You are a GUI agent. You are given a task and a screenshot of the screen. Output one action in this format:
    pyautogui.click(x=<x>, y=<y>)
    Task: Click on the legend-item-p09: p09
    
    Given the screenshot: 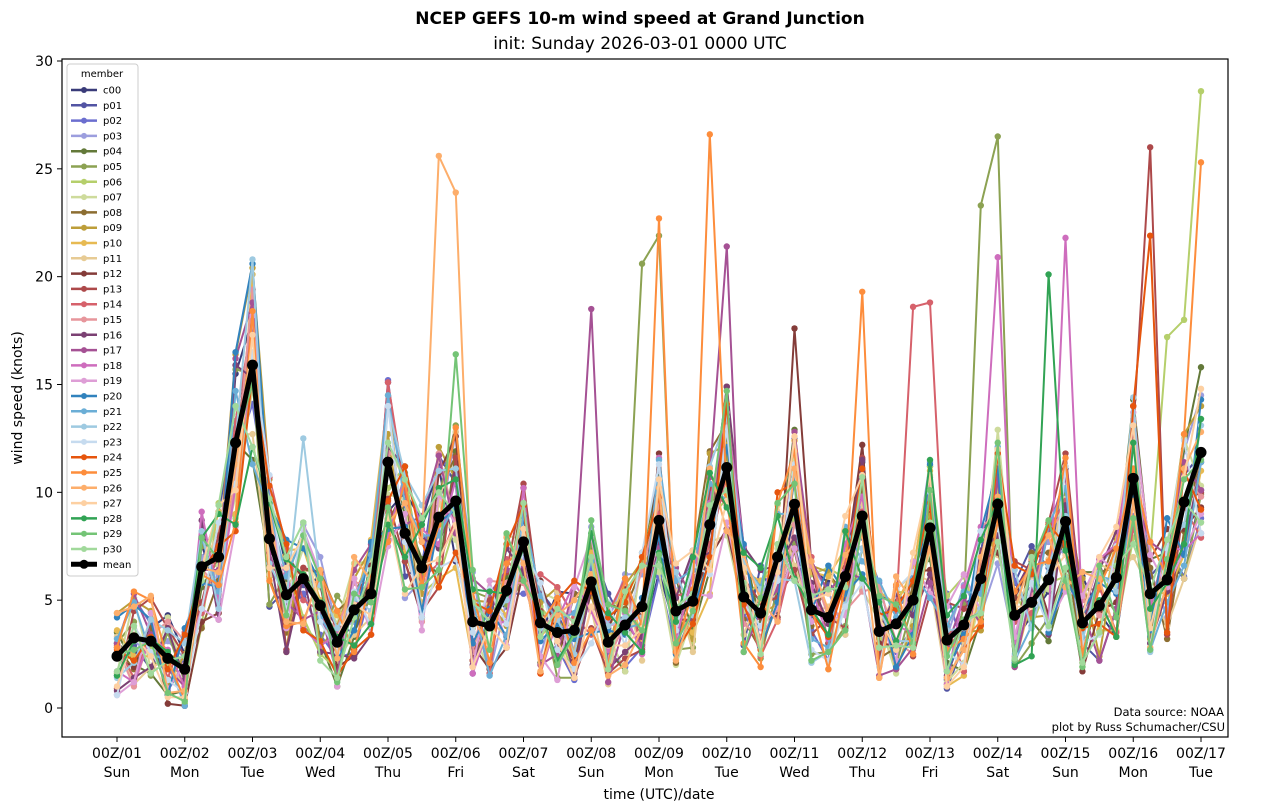 What is the action you would take?
    pyautogui.click(x=96, y=228)
    